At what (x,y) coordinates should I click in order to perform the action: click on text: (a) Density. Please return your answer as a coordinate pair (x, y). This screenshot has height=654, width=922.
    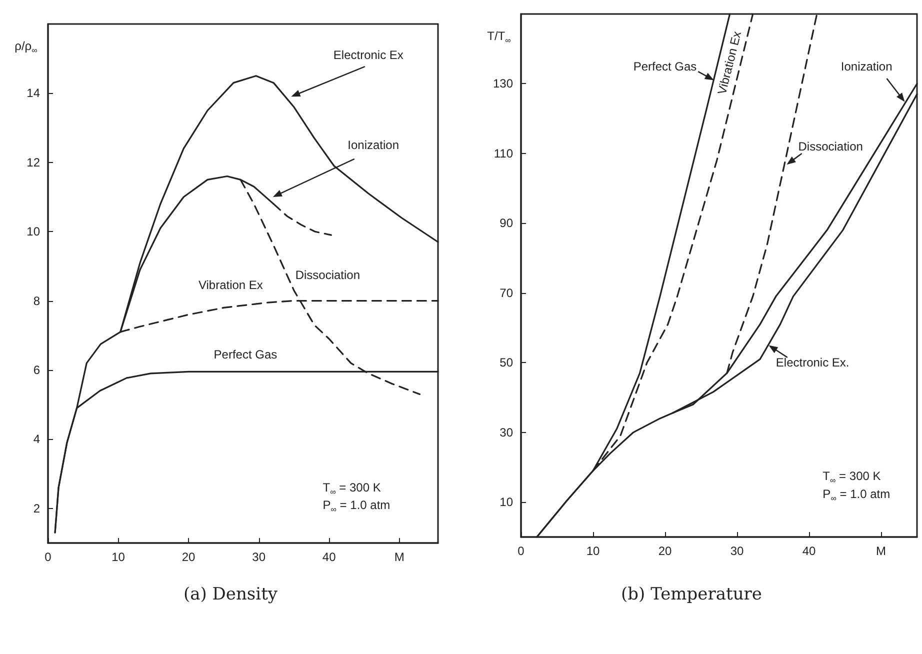
    Looking at the image, I should click on (230, 594).